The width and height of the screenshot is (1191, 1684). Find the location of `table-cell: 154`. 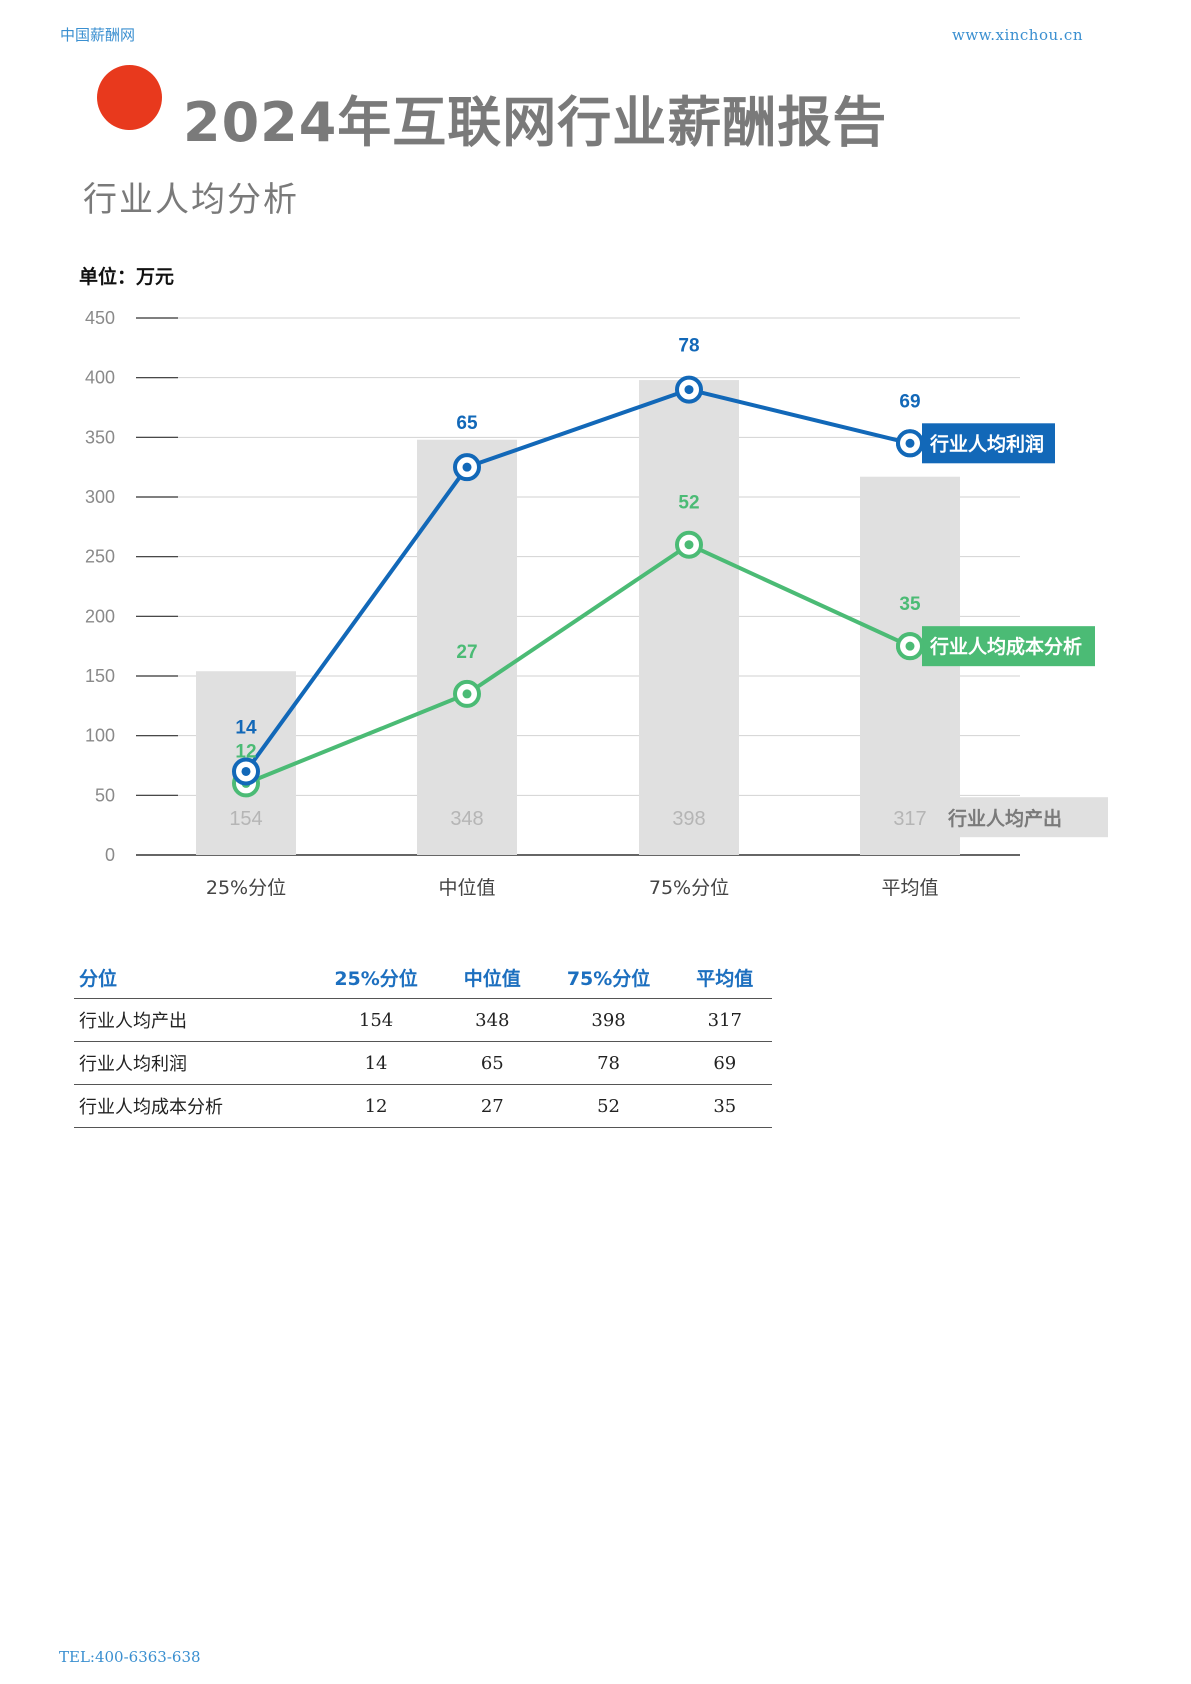

table-cell: 154 is located at coordinates (376, 1020).